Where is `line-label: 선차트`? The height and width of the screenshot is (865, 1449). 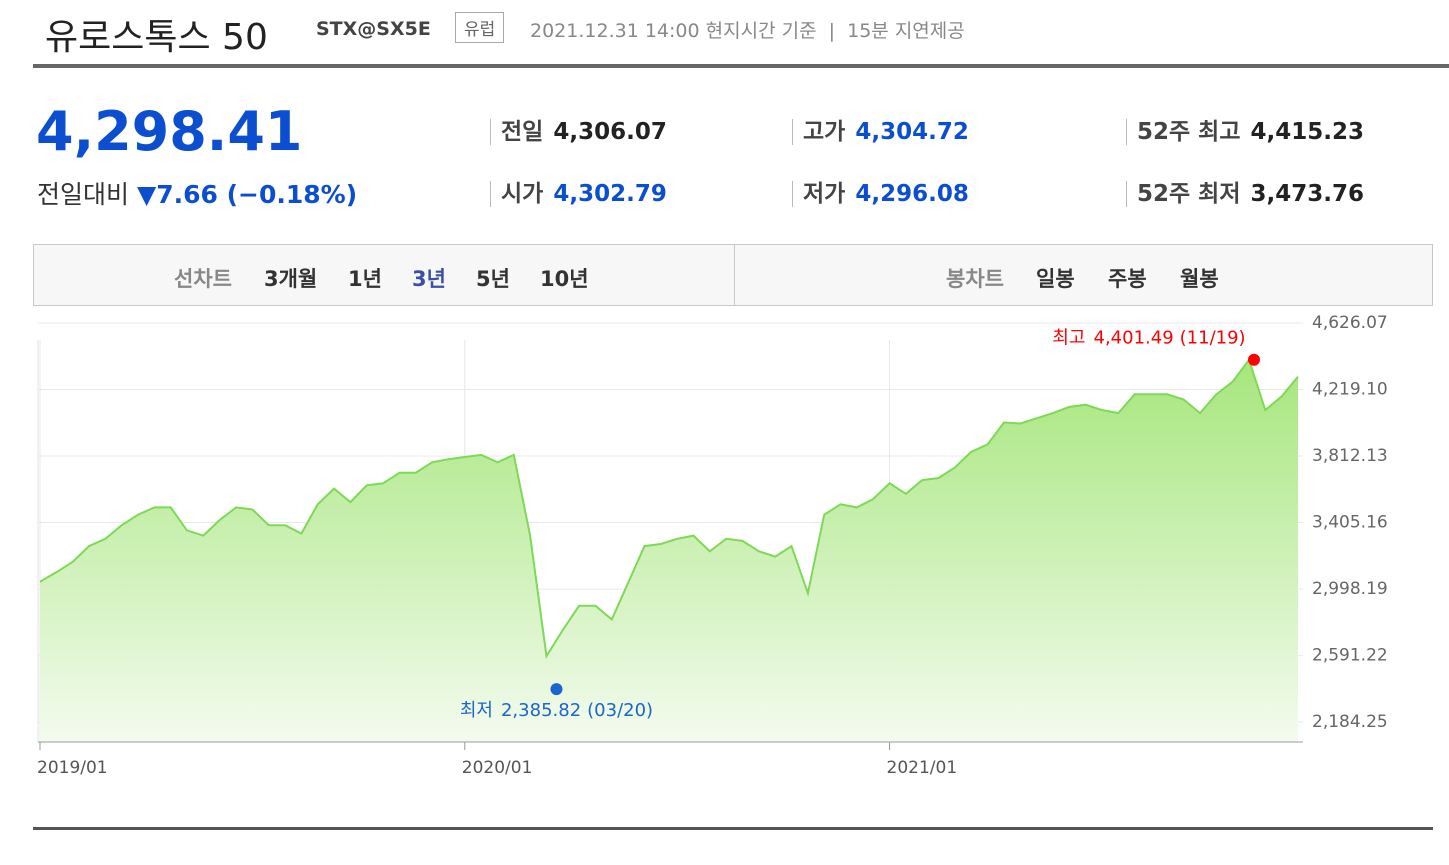
line-label: 선차트 is located at coordinates (203, 279).